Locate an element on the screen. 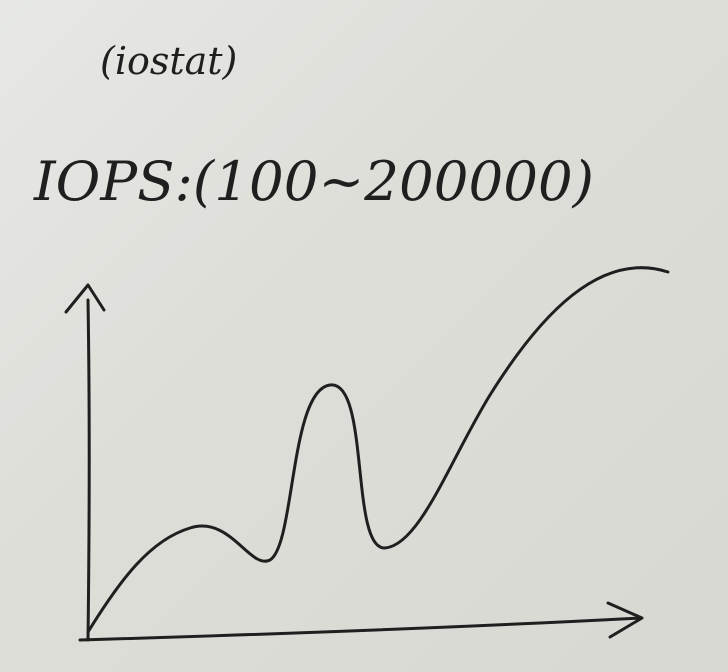 This screenshot has width=728, height=672. metric-label: IOPS:(100~200000) is located at coordinates (313, 181).